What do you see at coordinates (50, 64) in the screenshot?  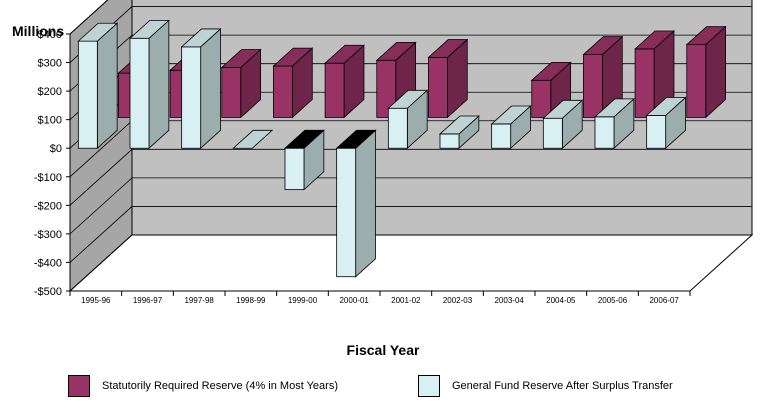 I see `y-tick-label: $300` at bounding box center [50, 64].